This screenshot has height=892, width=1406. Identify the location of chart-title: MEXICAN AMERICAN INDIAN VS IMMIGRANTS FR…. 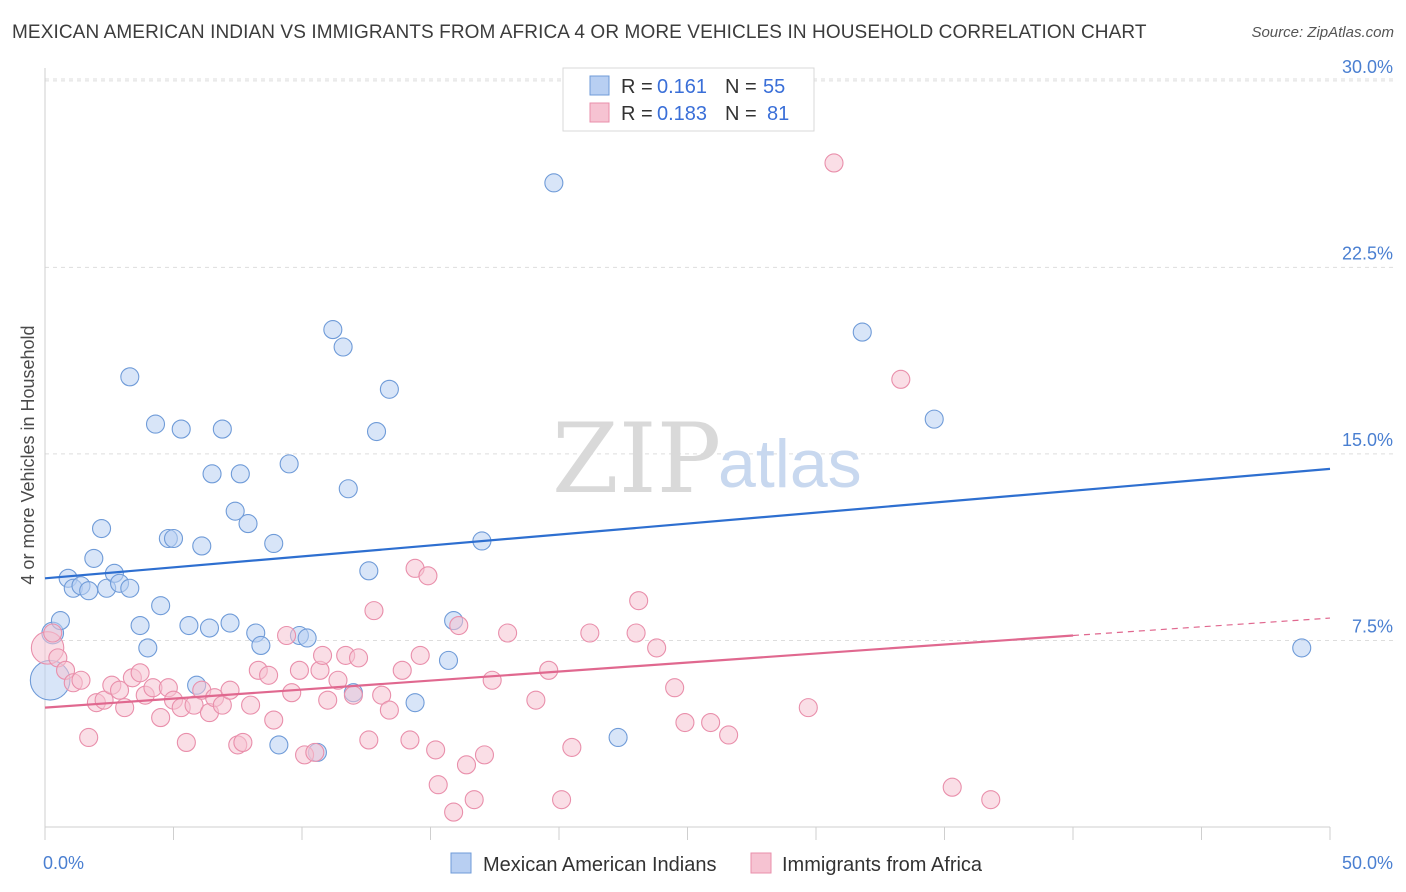
(579, 32).